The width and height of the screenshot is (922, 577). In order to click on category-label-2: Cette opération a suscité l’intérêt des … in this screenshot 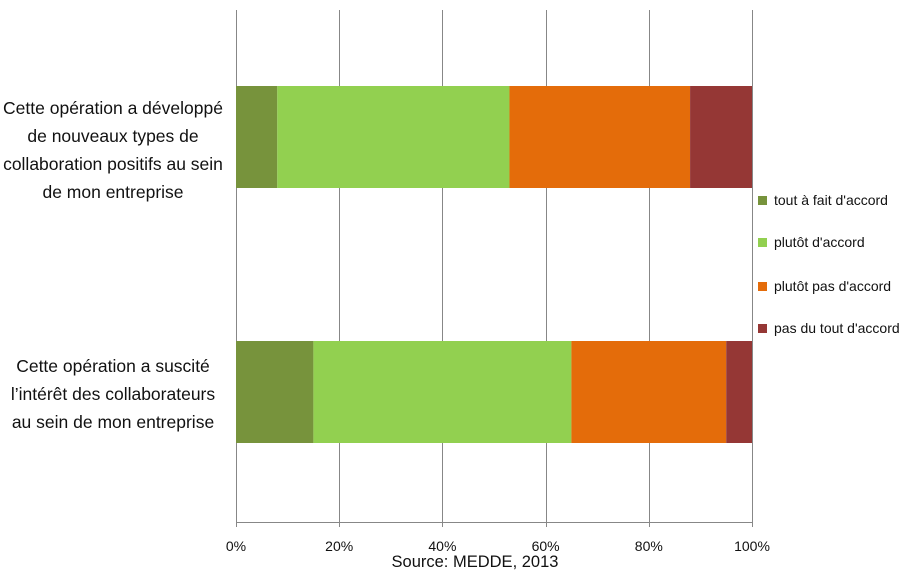, I will do `click(113, 394)`.